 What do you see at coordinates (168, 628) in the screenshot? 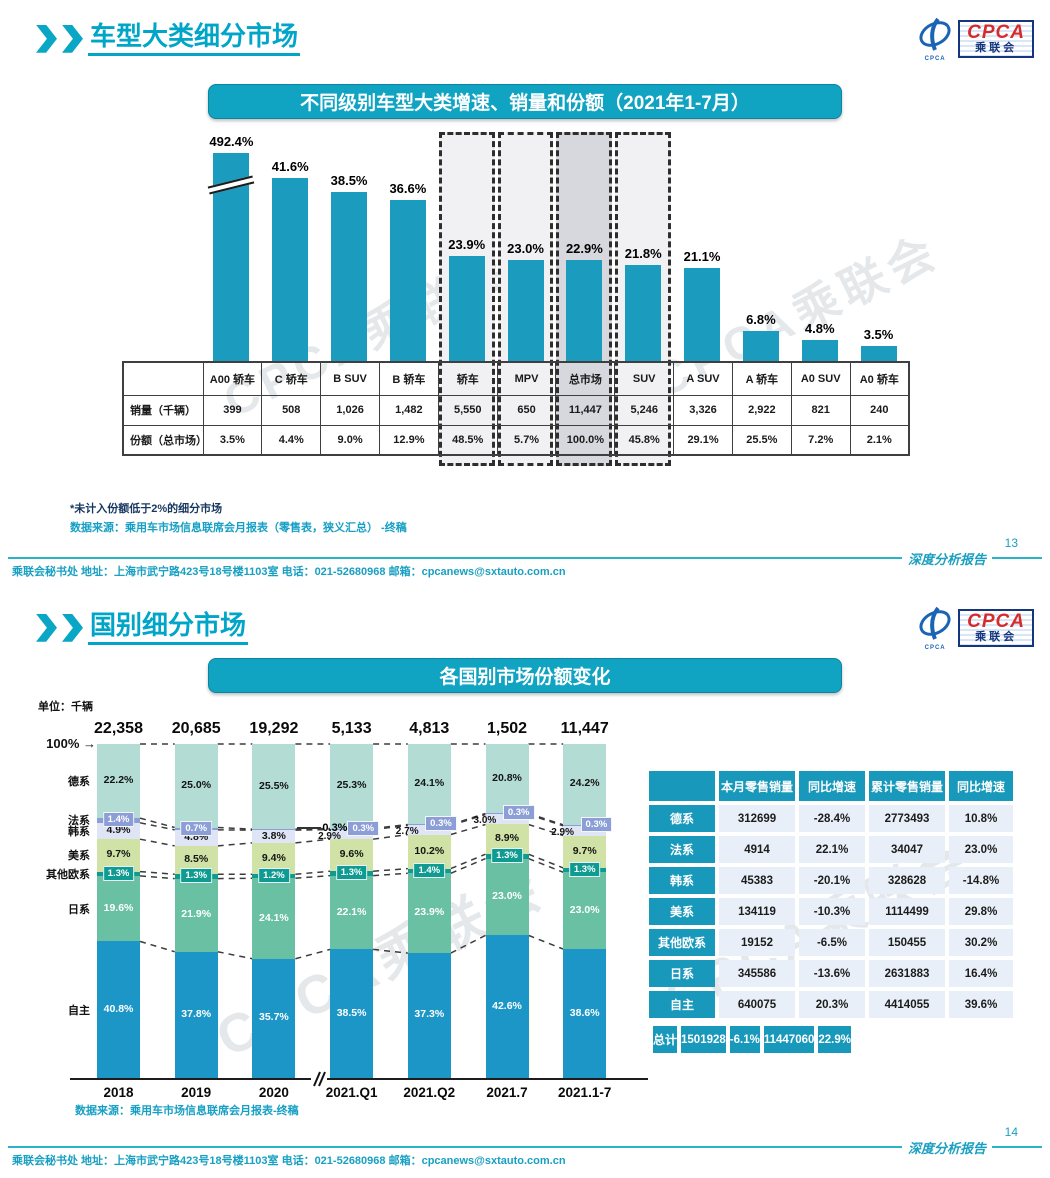
I see `page-title: 国别细分市场` at bounding box center [168, 628].